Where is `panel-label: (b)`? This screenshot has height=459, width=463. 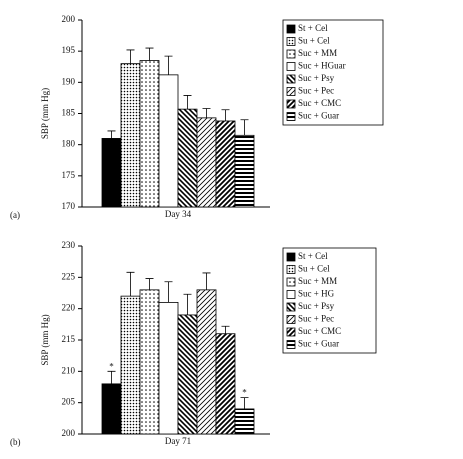
panel-label: (b) is located at coordinates (15, 442).